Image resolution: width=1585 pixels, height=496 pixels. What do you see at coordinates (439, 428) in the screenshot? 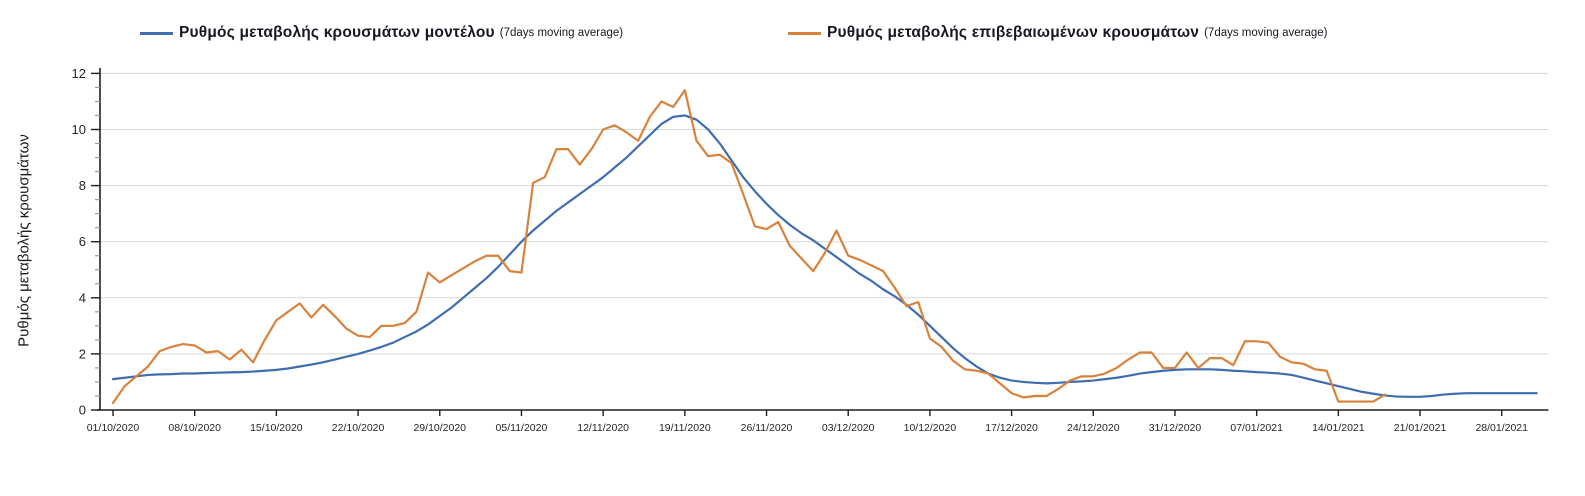
I see `x-tick-label: 29/10/2020` at bounding box center [439, 428].